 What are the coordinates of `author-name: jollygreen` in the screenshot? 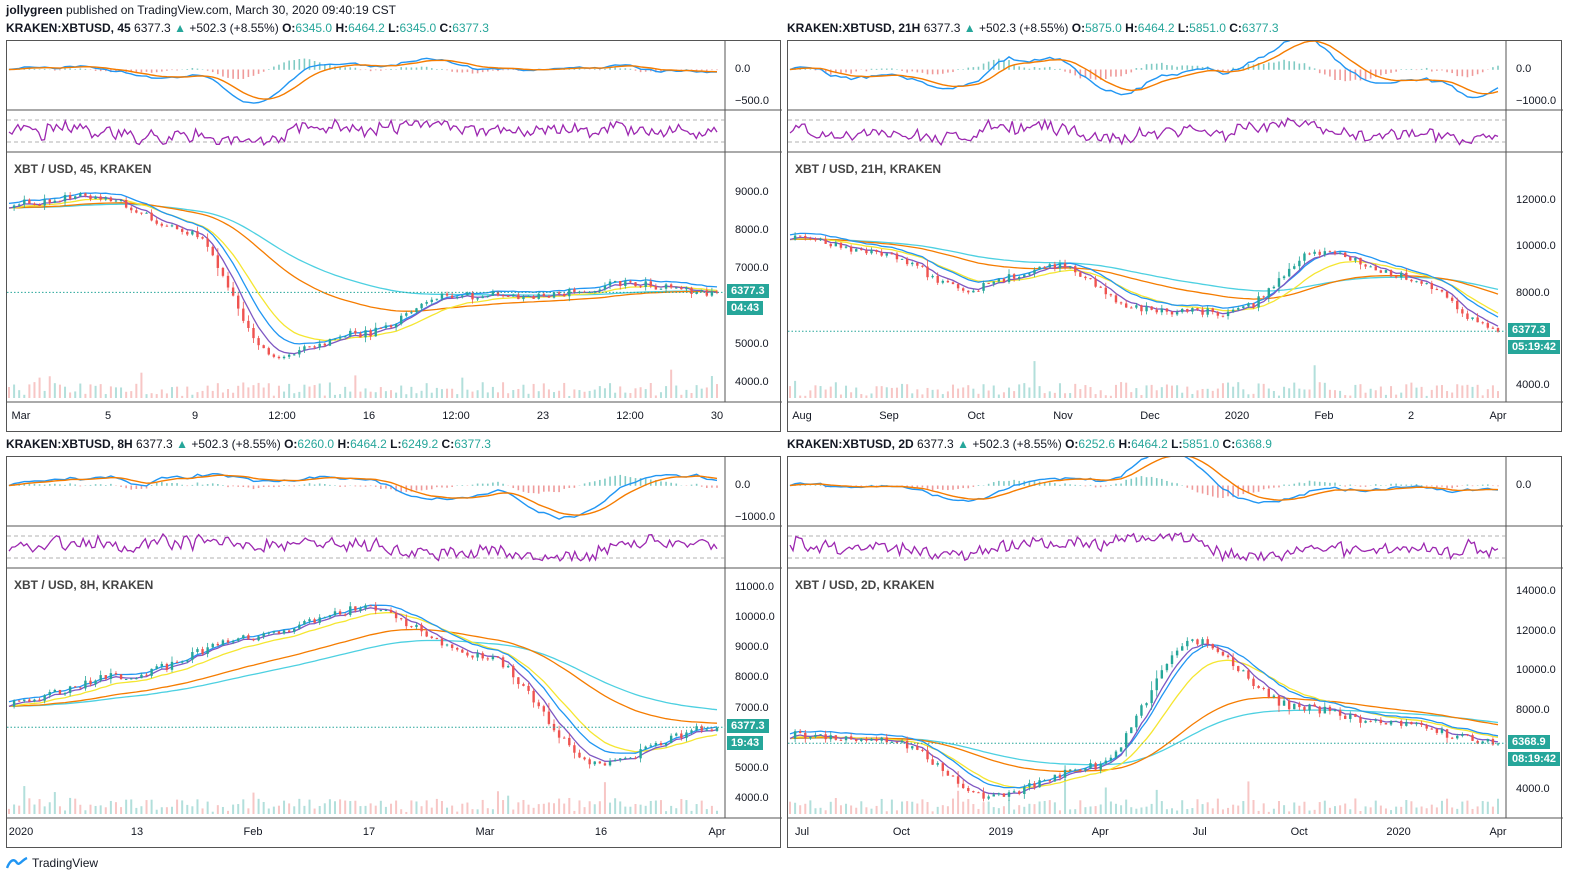 It's located at (34, 10).